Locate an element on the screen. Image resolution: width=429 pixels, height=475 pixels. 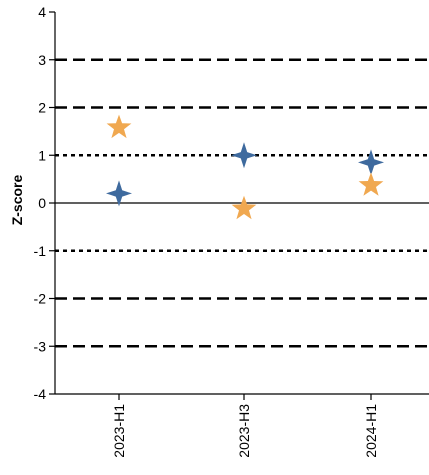
x-tick-label: 2023-H1 is located at coordinates (119, 431).